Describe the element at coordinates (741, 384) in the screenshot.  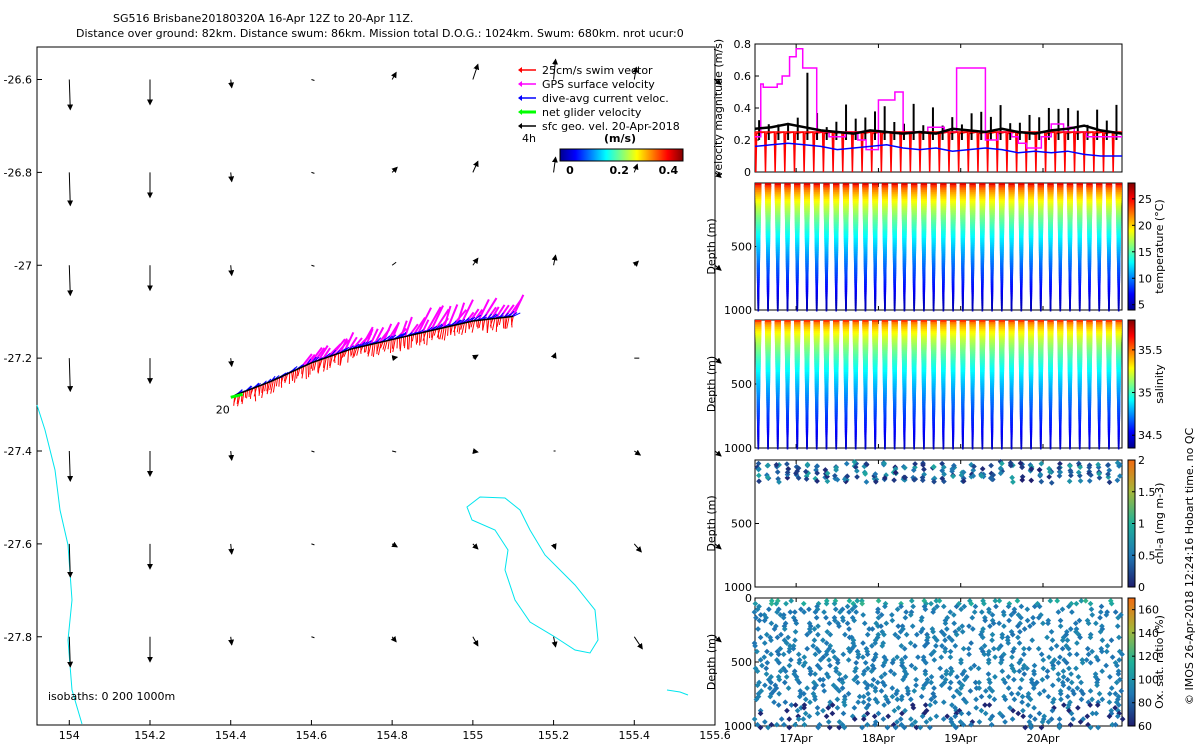
I see `depth-tick-label: 500` at that location.